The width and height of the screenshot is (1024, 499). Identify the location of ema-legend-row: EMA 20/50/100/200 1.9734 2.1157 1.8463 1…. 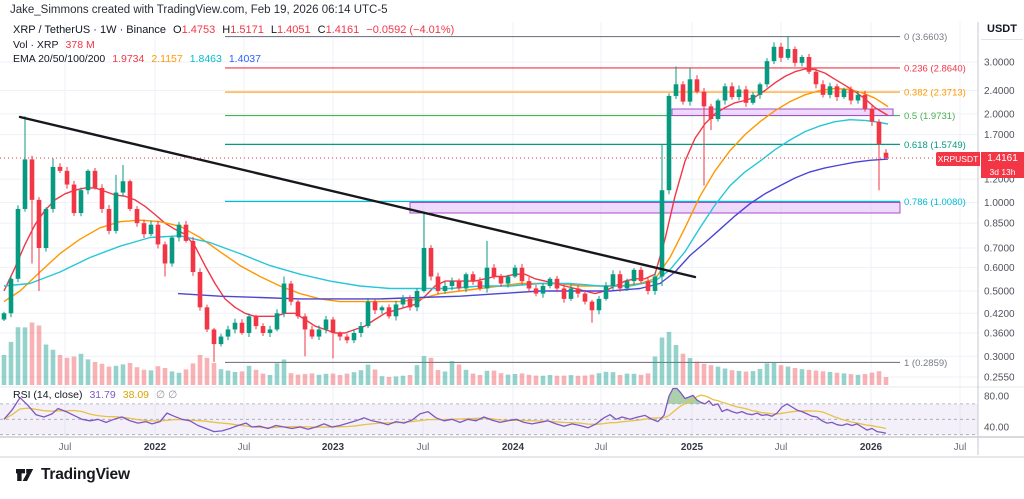
(137, 59).